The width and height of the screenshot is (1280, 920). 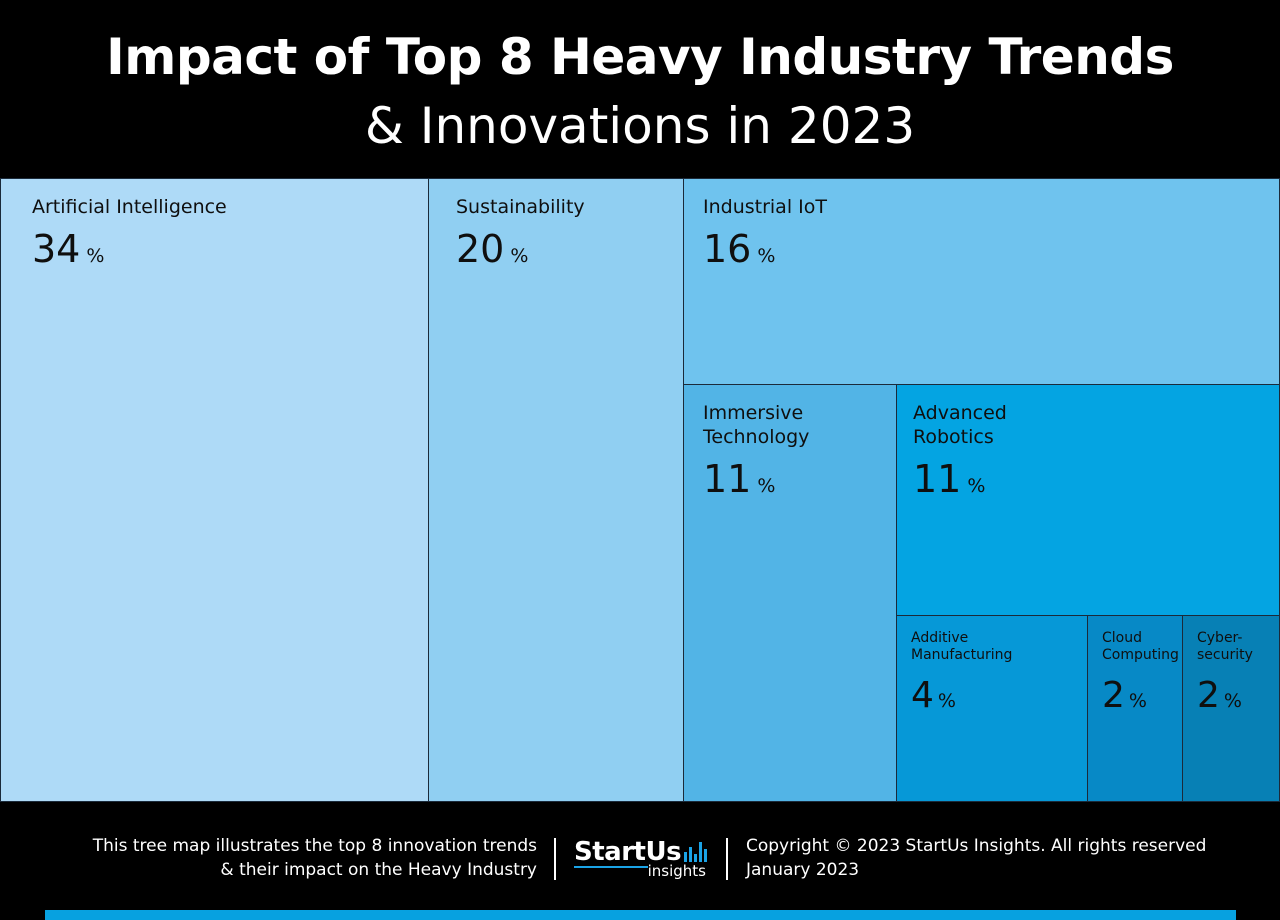 What do you see at coordinates (640, 57) in the screenshot?
I see `chart-title: Impact of Top 8 Heavy Industry Trends` at bounding box center [640, 57].